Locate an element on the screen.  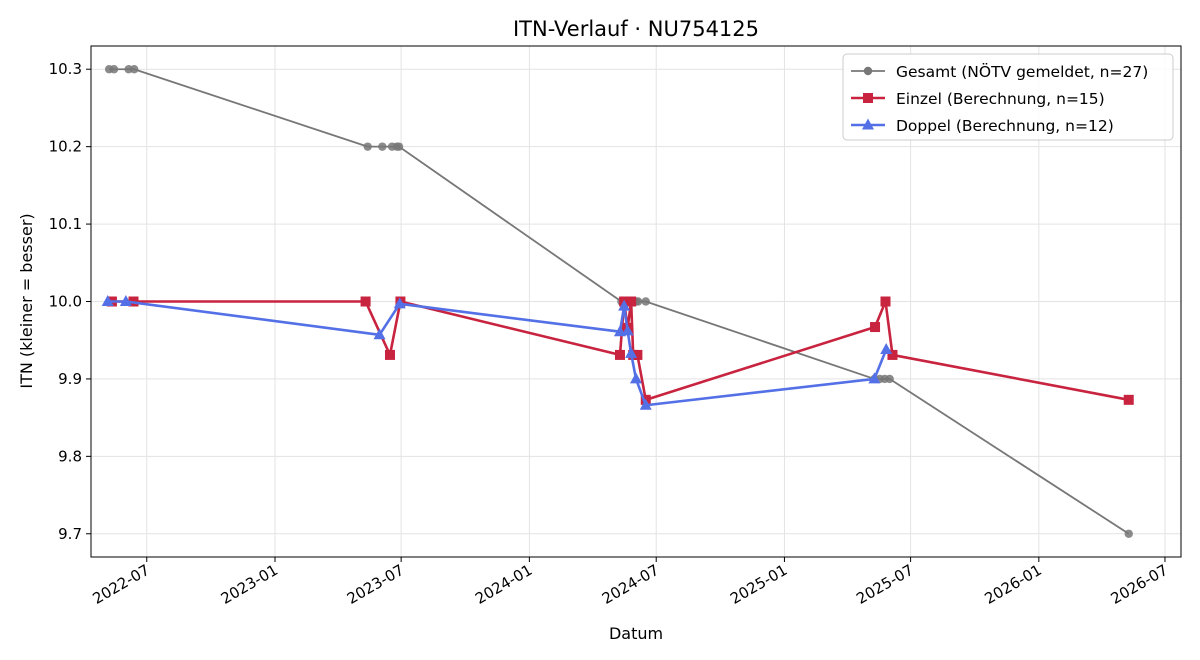
y-tick-label: 9.7 is located at coordinates (70, 534).